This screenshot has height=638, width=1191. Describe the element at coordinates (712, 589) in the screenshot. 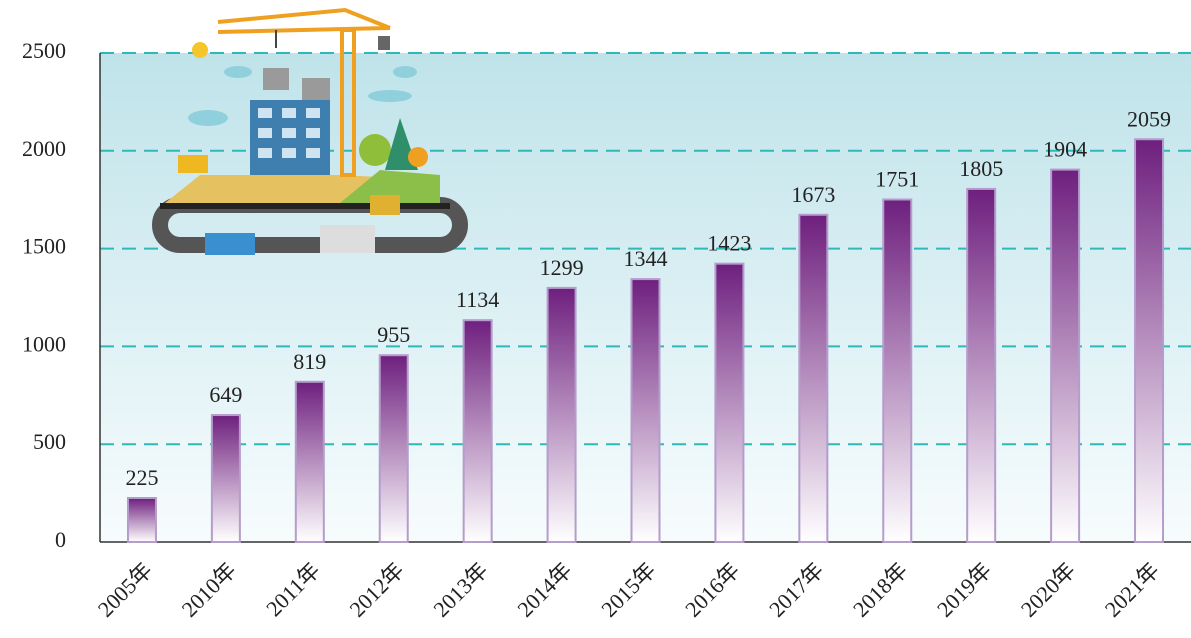

I see `x-tick-label: 2016年` at that location.